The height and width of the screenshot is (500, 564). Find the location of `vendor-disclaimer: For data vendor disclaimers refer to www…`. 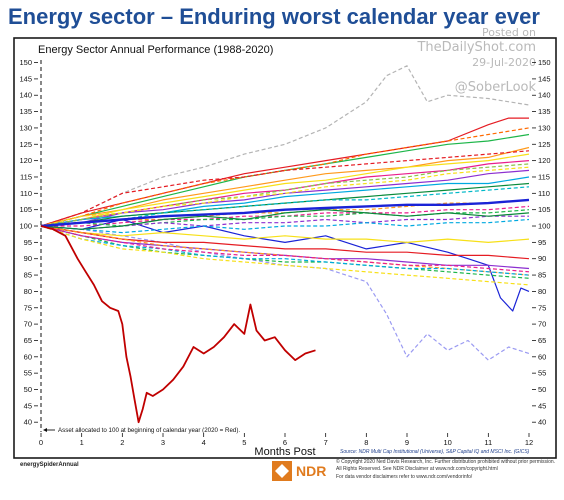

vendor-disclaimer: For data vendor disclaimers refer to www… is located at coordinates (404, 476).